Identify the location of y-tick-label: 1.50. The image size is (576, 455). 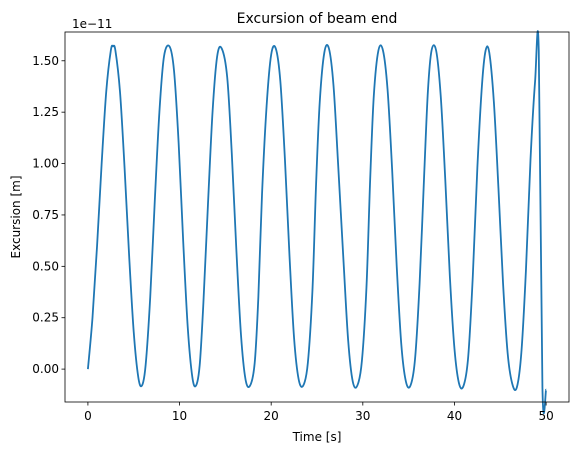
(45, 61).